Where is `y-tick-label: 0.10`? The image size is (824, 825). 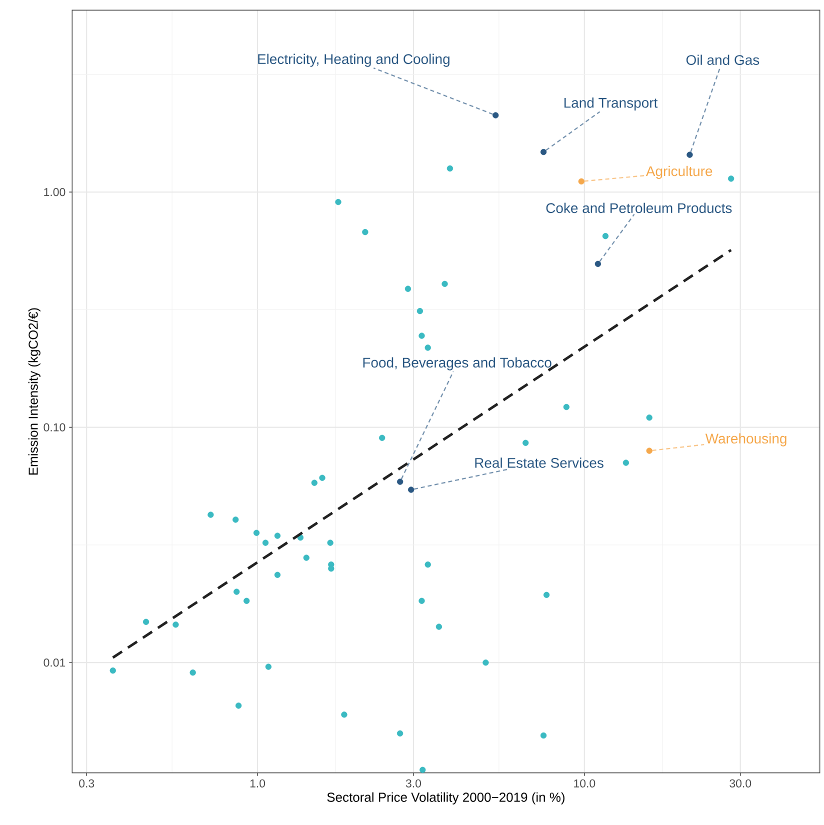
y-tick-label: 0.10 is located at coordinates (55, 427).